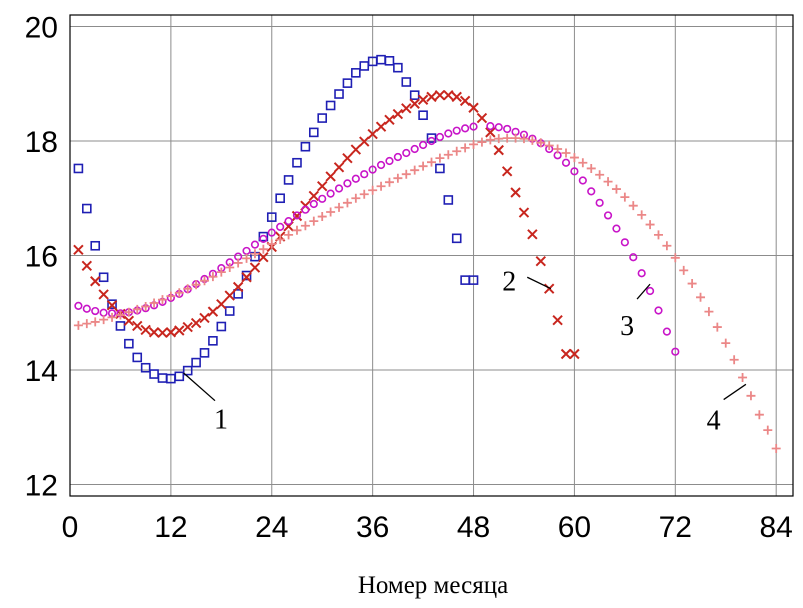 Image resolution: width=803 pixels, height=608 pixels. I want to click on annotation-label-4: 4, so click(714, 421).